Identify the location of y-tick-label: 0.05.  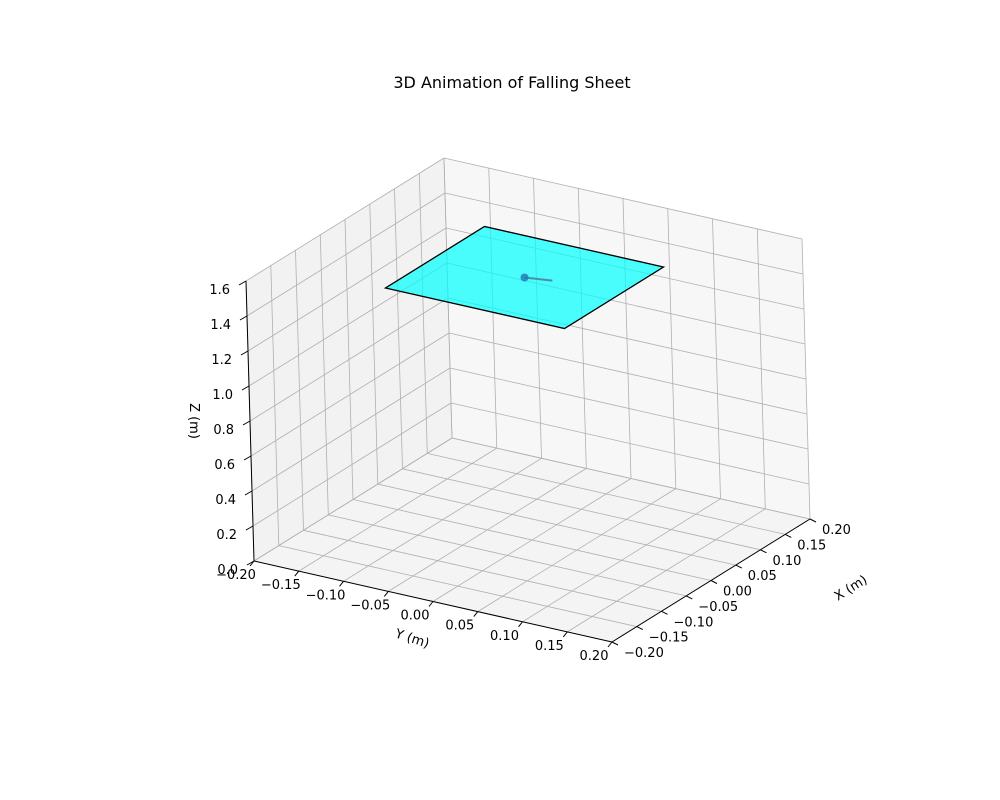
(459, 626).